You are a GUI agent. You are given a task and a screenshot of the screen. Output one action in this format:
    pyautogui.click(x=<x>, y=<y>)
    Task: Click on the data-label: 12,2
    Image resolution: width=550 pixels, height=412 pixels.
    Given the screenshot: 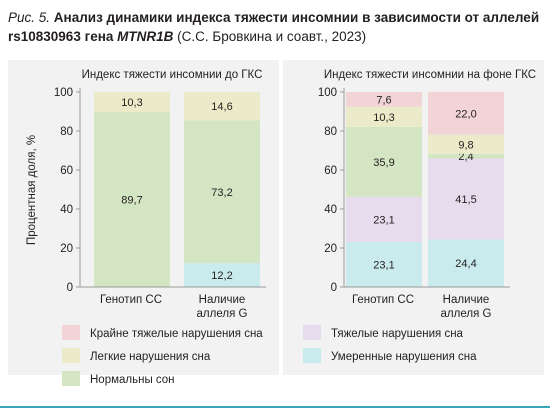 What is the action you would take?
    pyautogui.click(x=221, y=276)
    